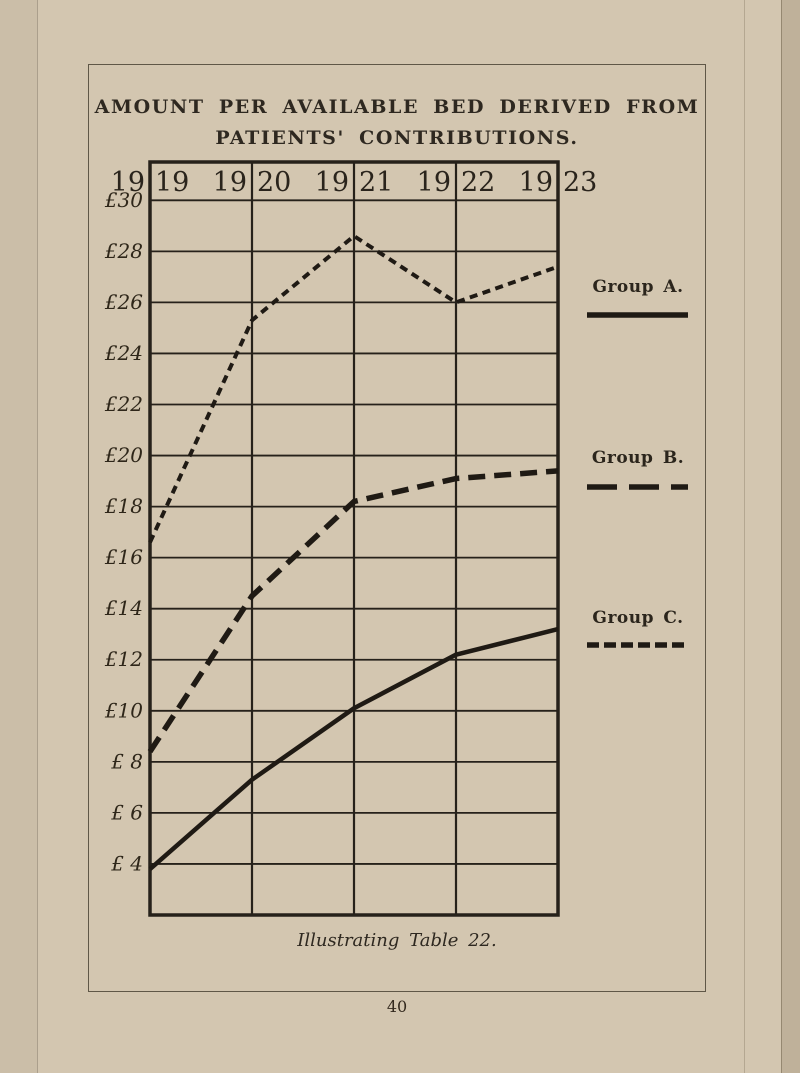 This screenshot has height=1073, width=800. I want to click on page-right-edge-line, so click(744, 536).